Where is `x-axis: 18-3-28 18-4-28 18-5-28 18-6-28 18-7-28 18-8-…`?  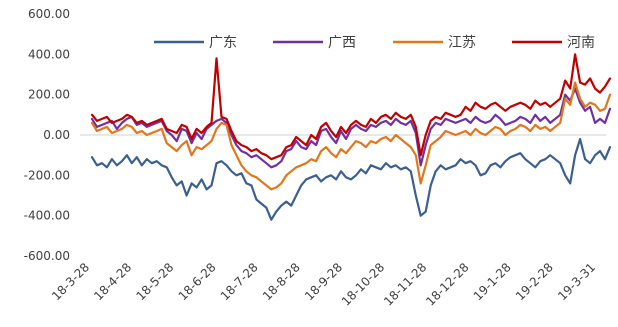 x-axis: 18-3-28 18-4-28 18-5-28 18-6-28 18-7-28 18-8-… is located at coordinates (323, 284).